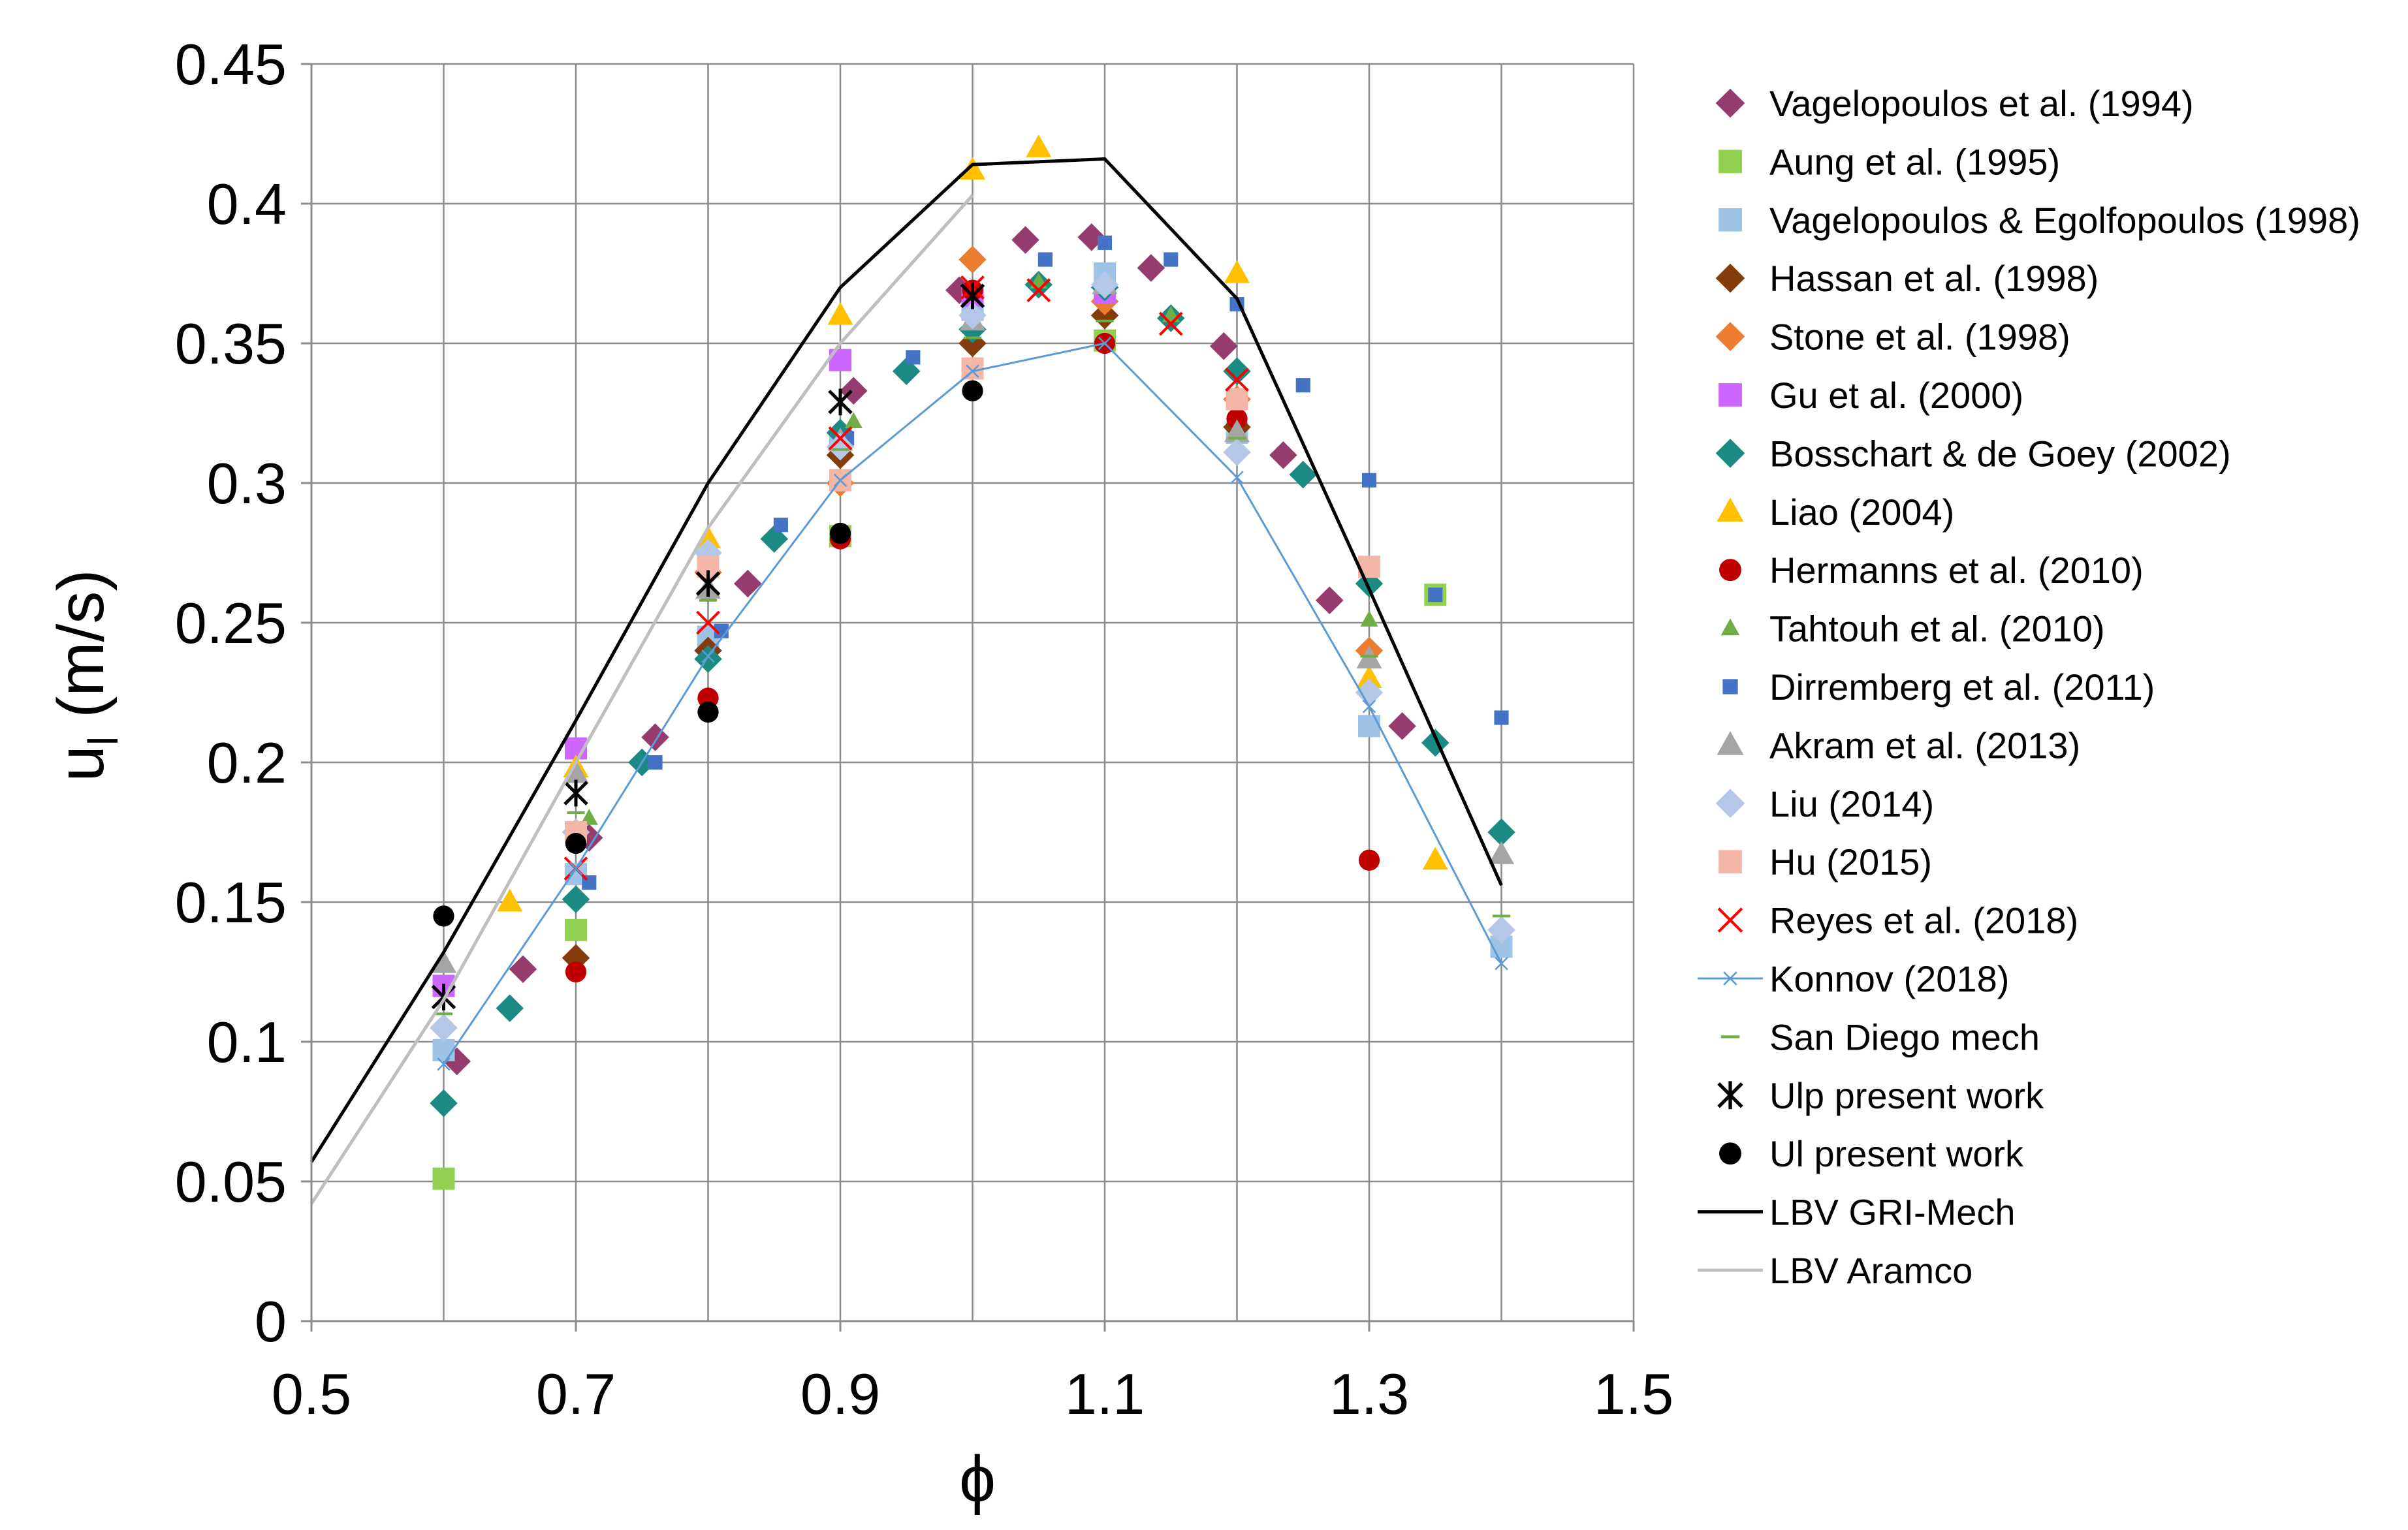  I want to click on series-gu-et-al-2000, so click(774, 639).